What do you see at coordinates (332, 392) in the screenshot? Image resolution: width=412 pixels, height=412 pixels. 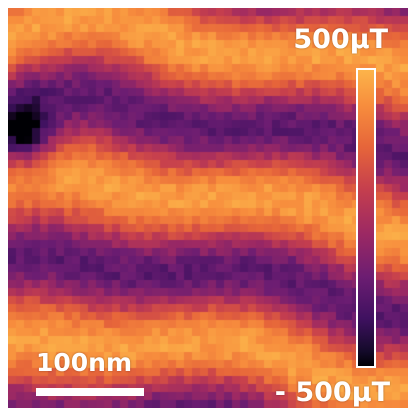 I see `colorbar-min-label: - 500μT` at bounding box center [332, 392].